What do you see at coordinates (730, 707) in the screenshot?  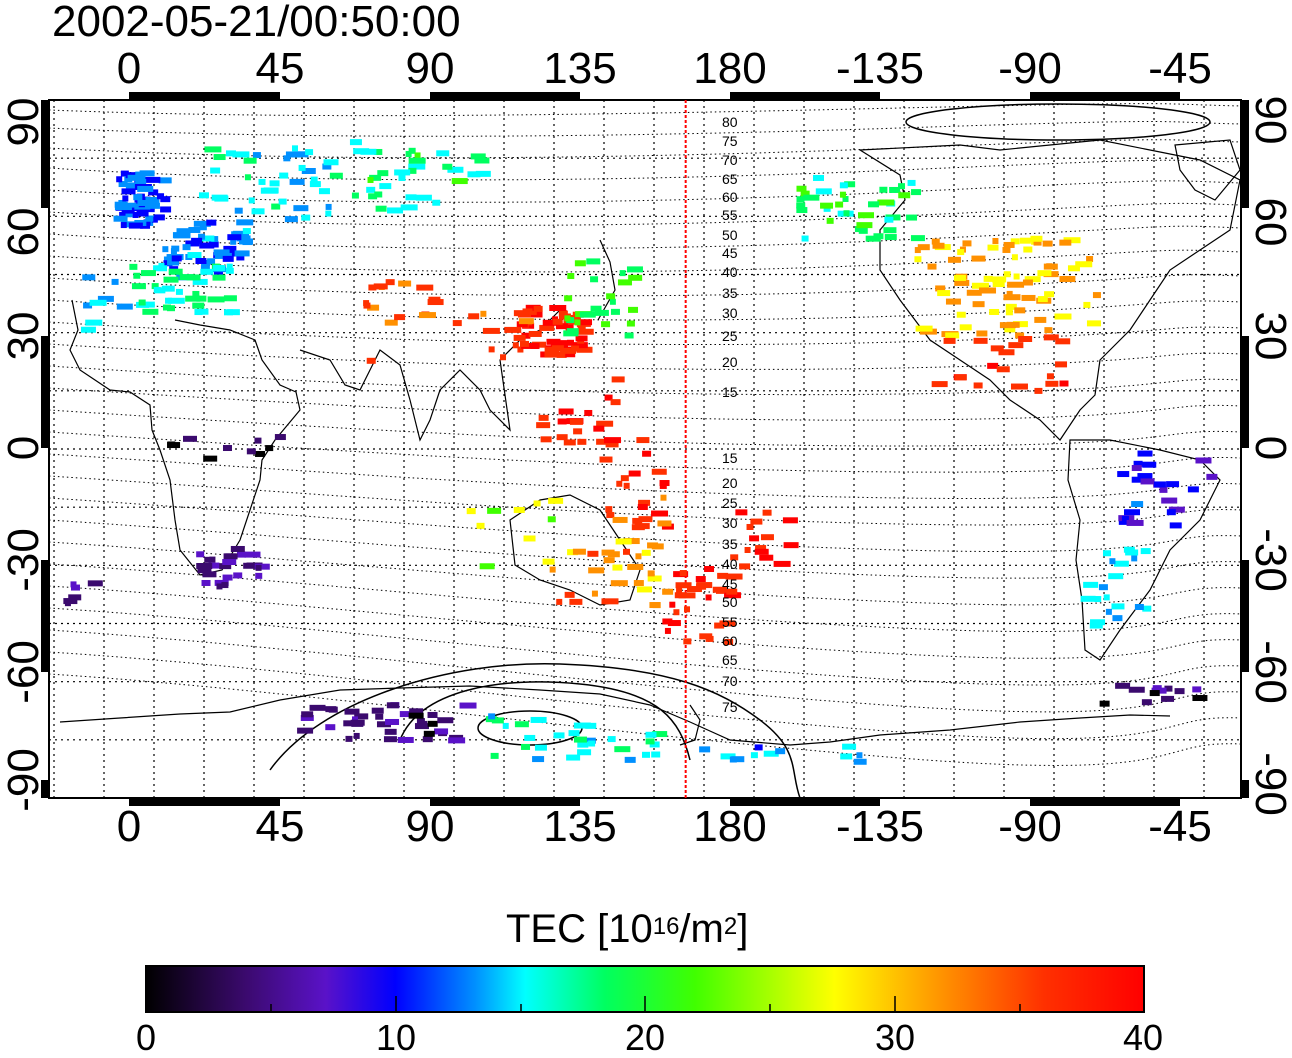 I see `contour-label: 75` at bounding box center [730, 707].